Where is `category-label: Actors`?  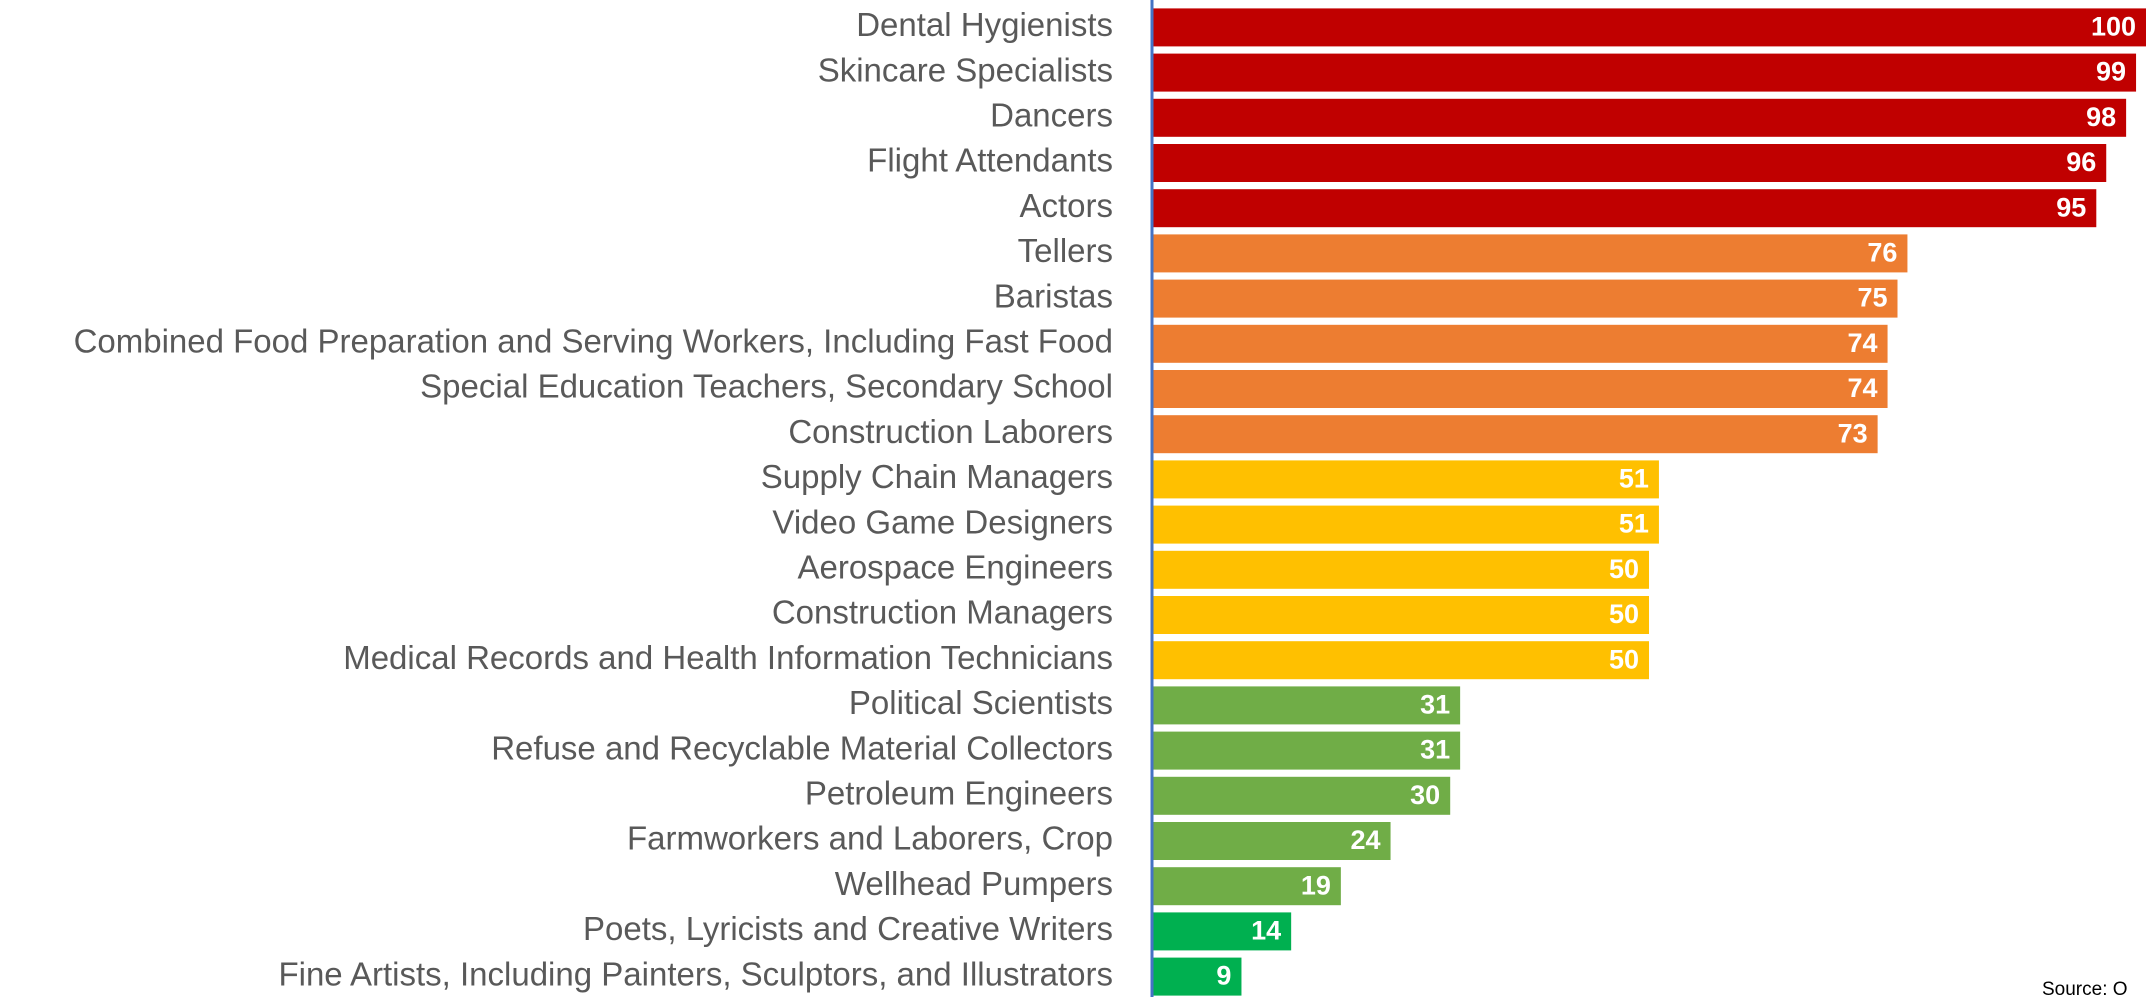
category-label: Actors is located at coordinates (1066, 205).